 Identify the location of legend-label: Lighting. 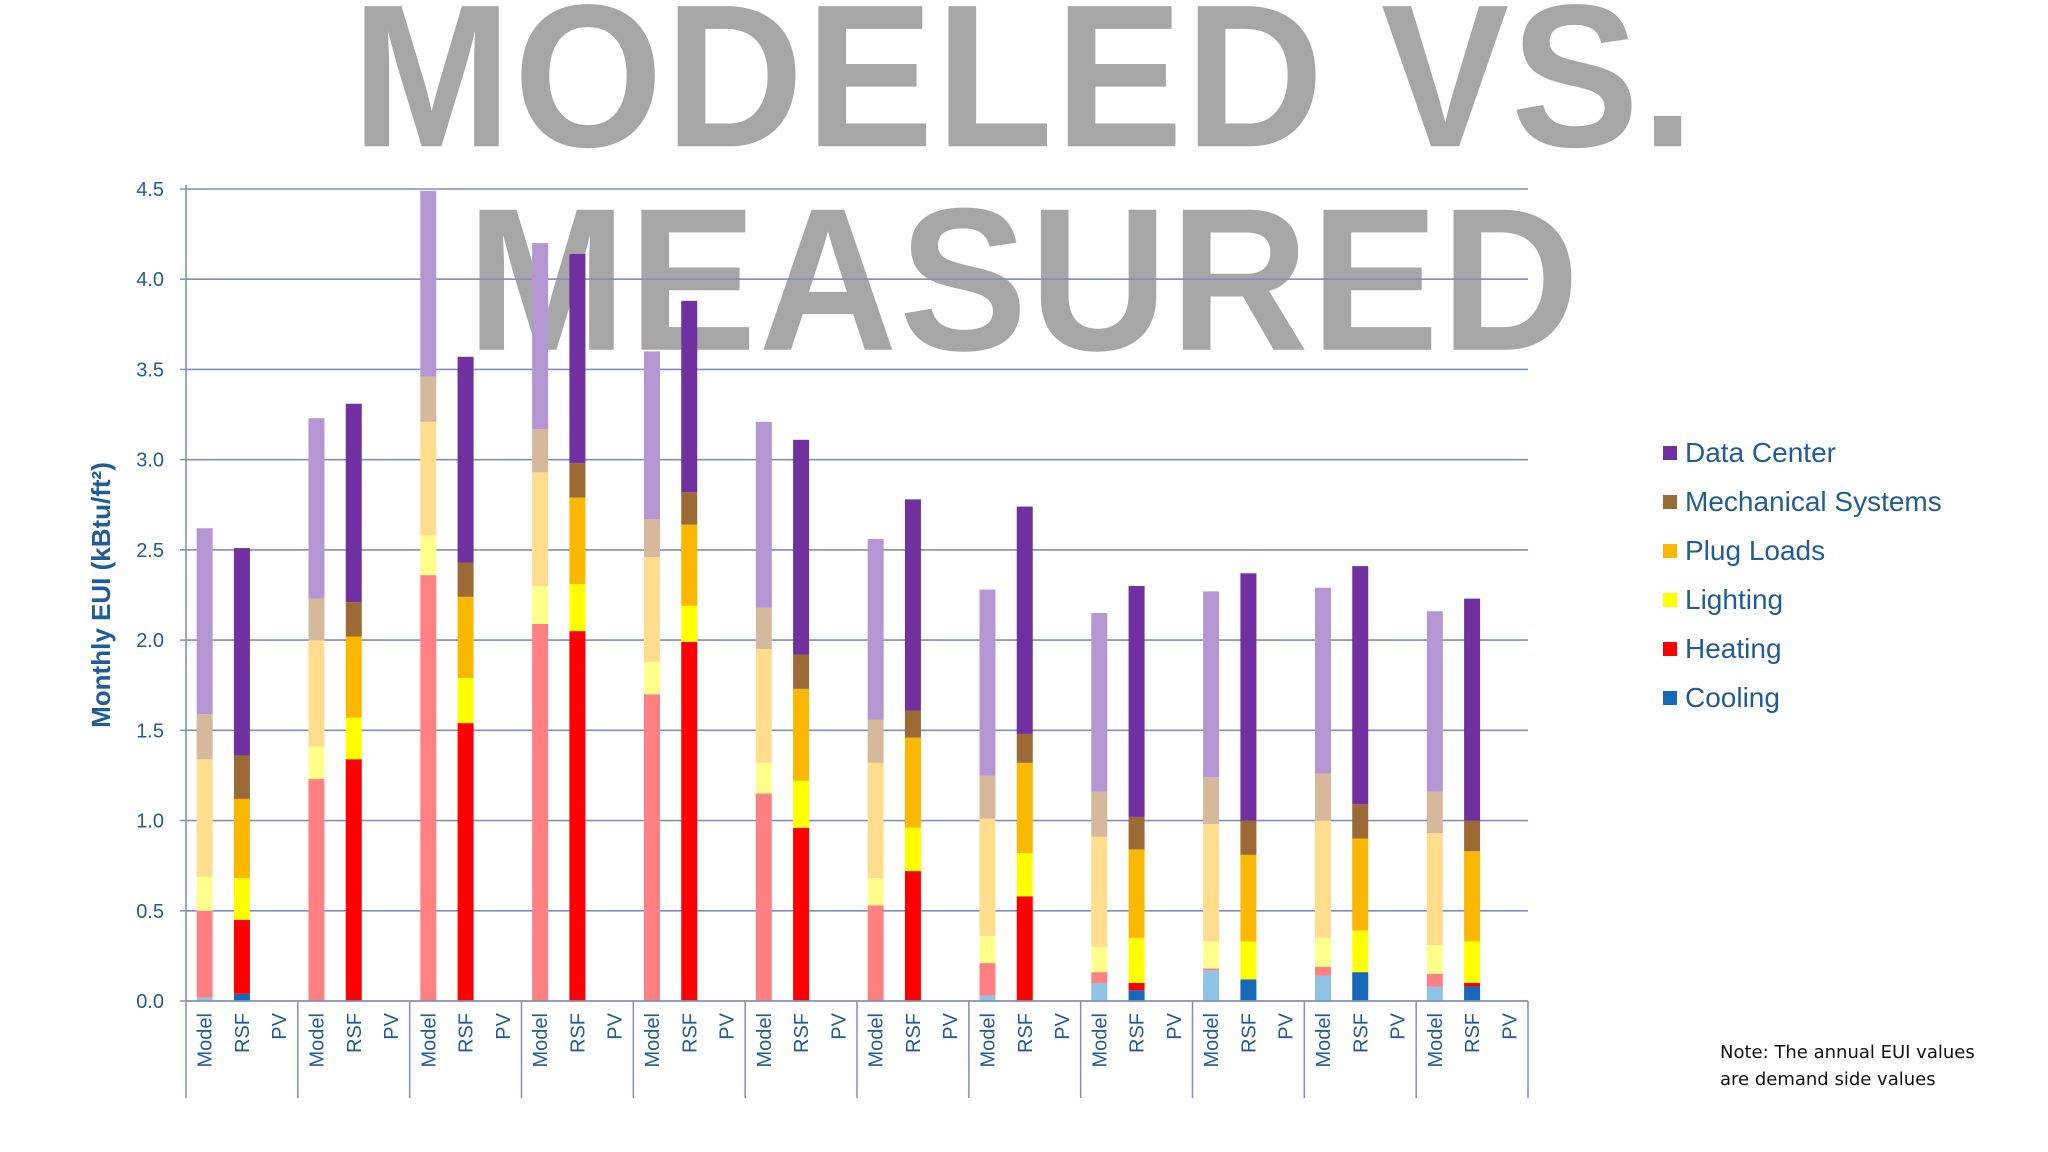
(1734, 599).